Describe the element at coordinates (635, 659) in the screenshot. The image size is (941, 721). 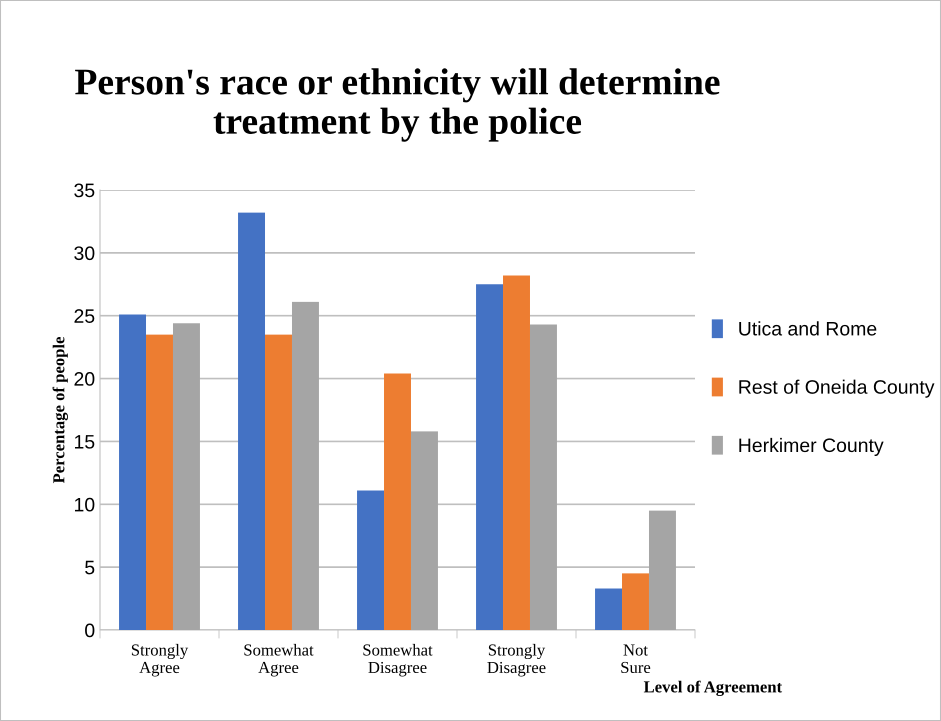
I see `x-tick-label: Not Sure` at that location.